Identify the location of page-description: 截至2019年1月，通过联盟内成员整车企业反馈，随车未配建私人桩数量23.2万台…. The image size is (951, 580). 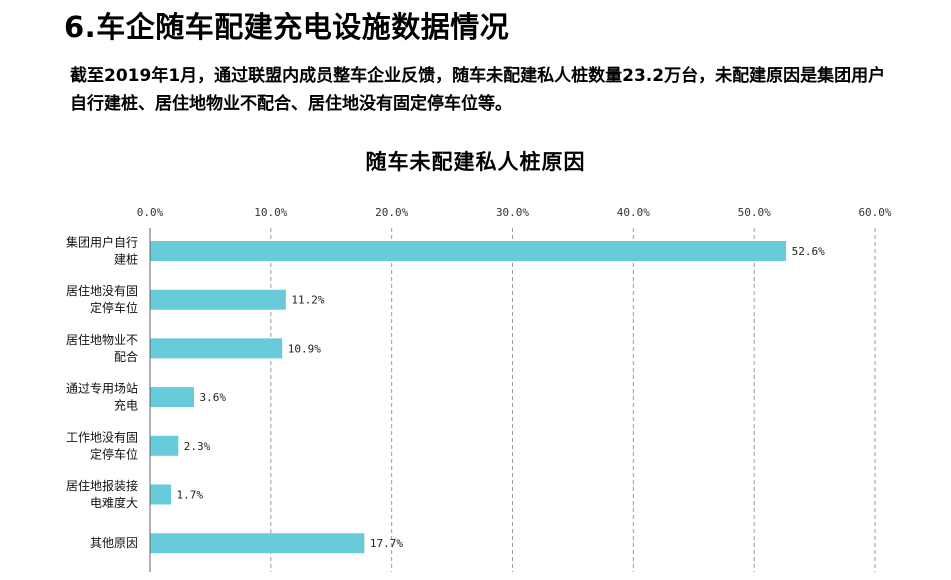
(478, 90).